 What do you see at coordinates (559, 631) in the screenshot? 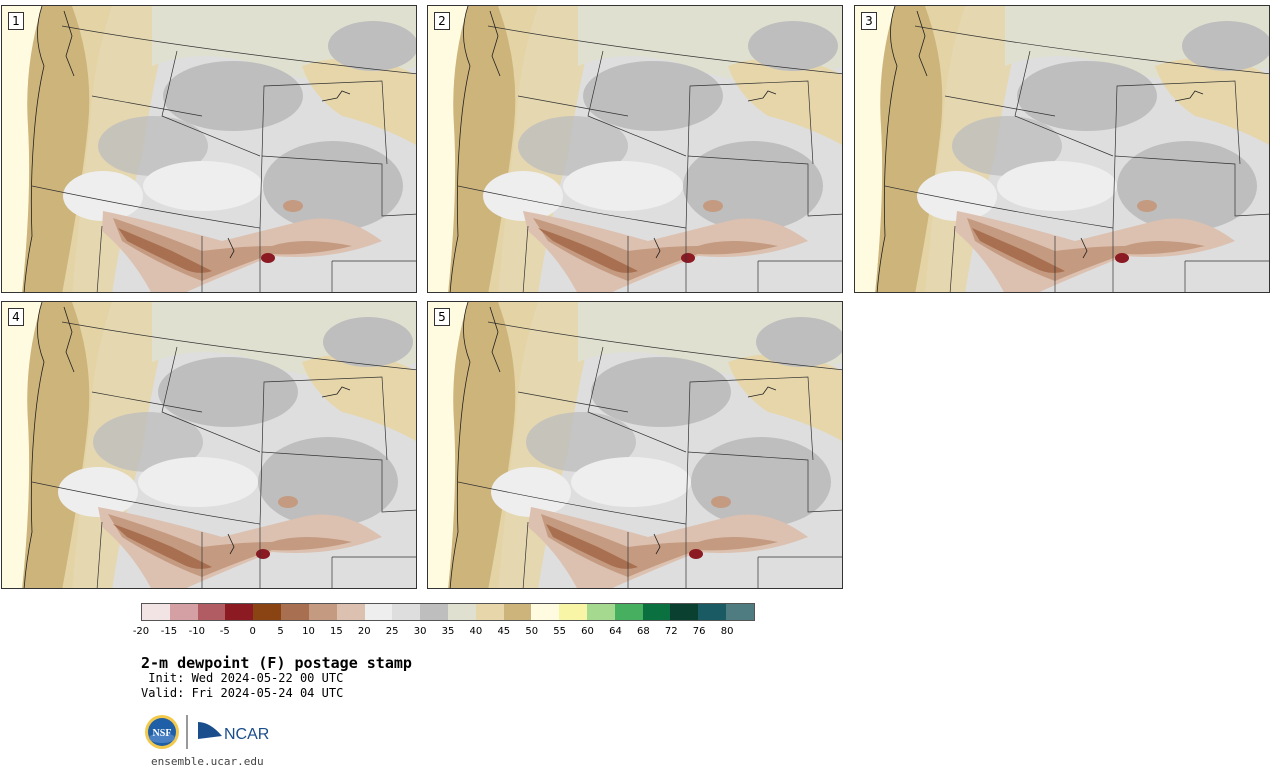
I see `colorbar-tick-label: 55` at bounding box center [559, 631].